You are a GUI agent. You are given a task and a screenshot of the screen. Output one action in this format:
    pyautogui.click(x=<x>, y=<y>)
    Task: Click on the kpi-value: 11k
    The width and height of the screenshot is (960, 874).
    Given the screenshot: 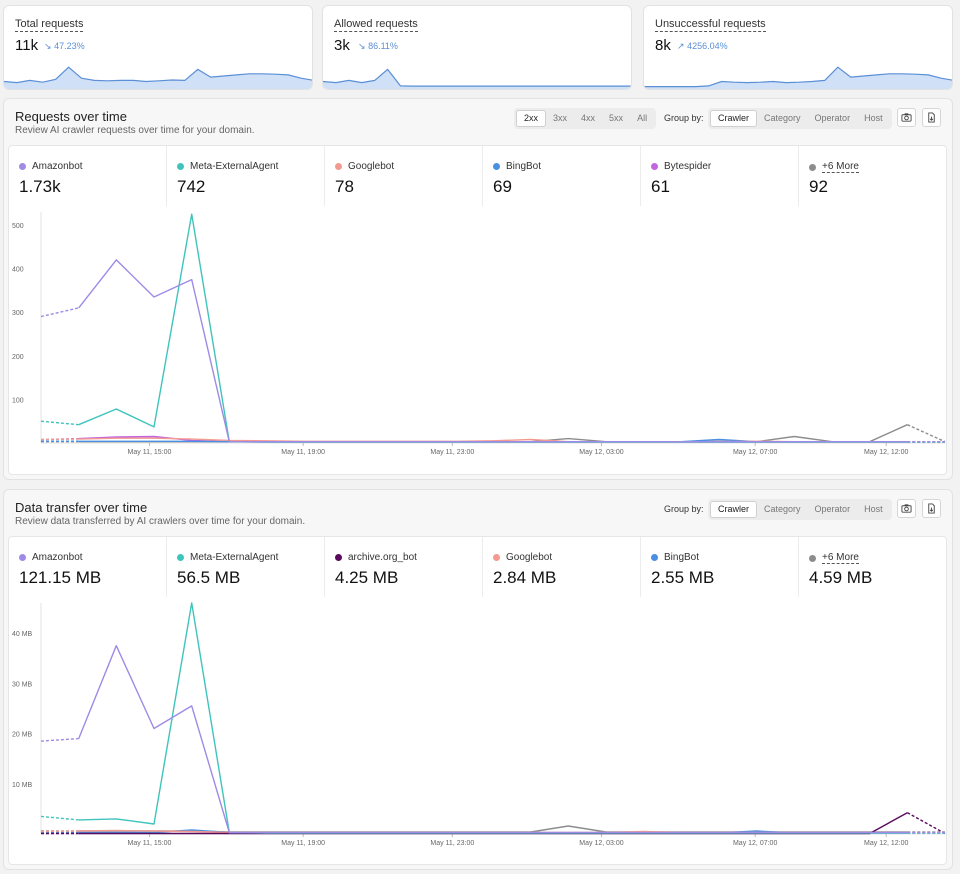 What is the action you would take?
    pyautogui.click(x=27, y=45)
    